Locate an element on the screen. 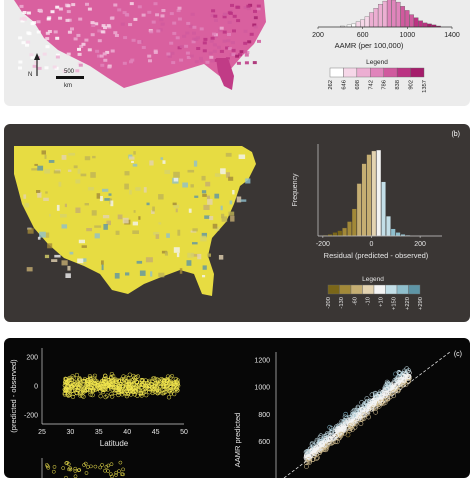  legend-break-label: 698 is located at coordinates (358, 85).